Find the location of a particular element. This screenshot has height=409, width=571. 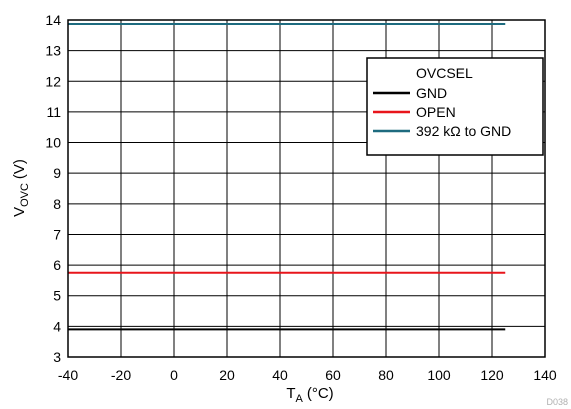

y-tick-label: 6 is located at coordinates (57, 265).